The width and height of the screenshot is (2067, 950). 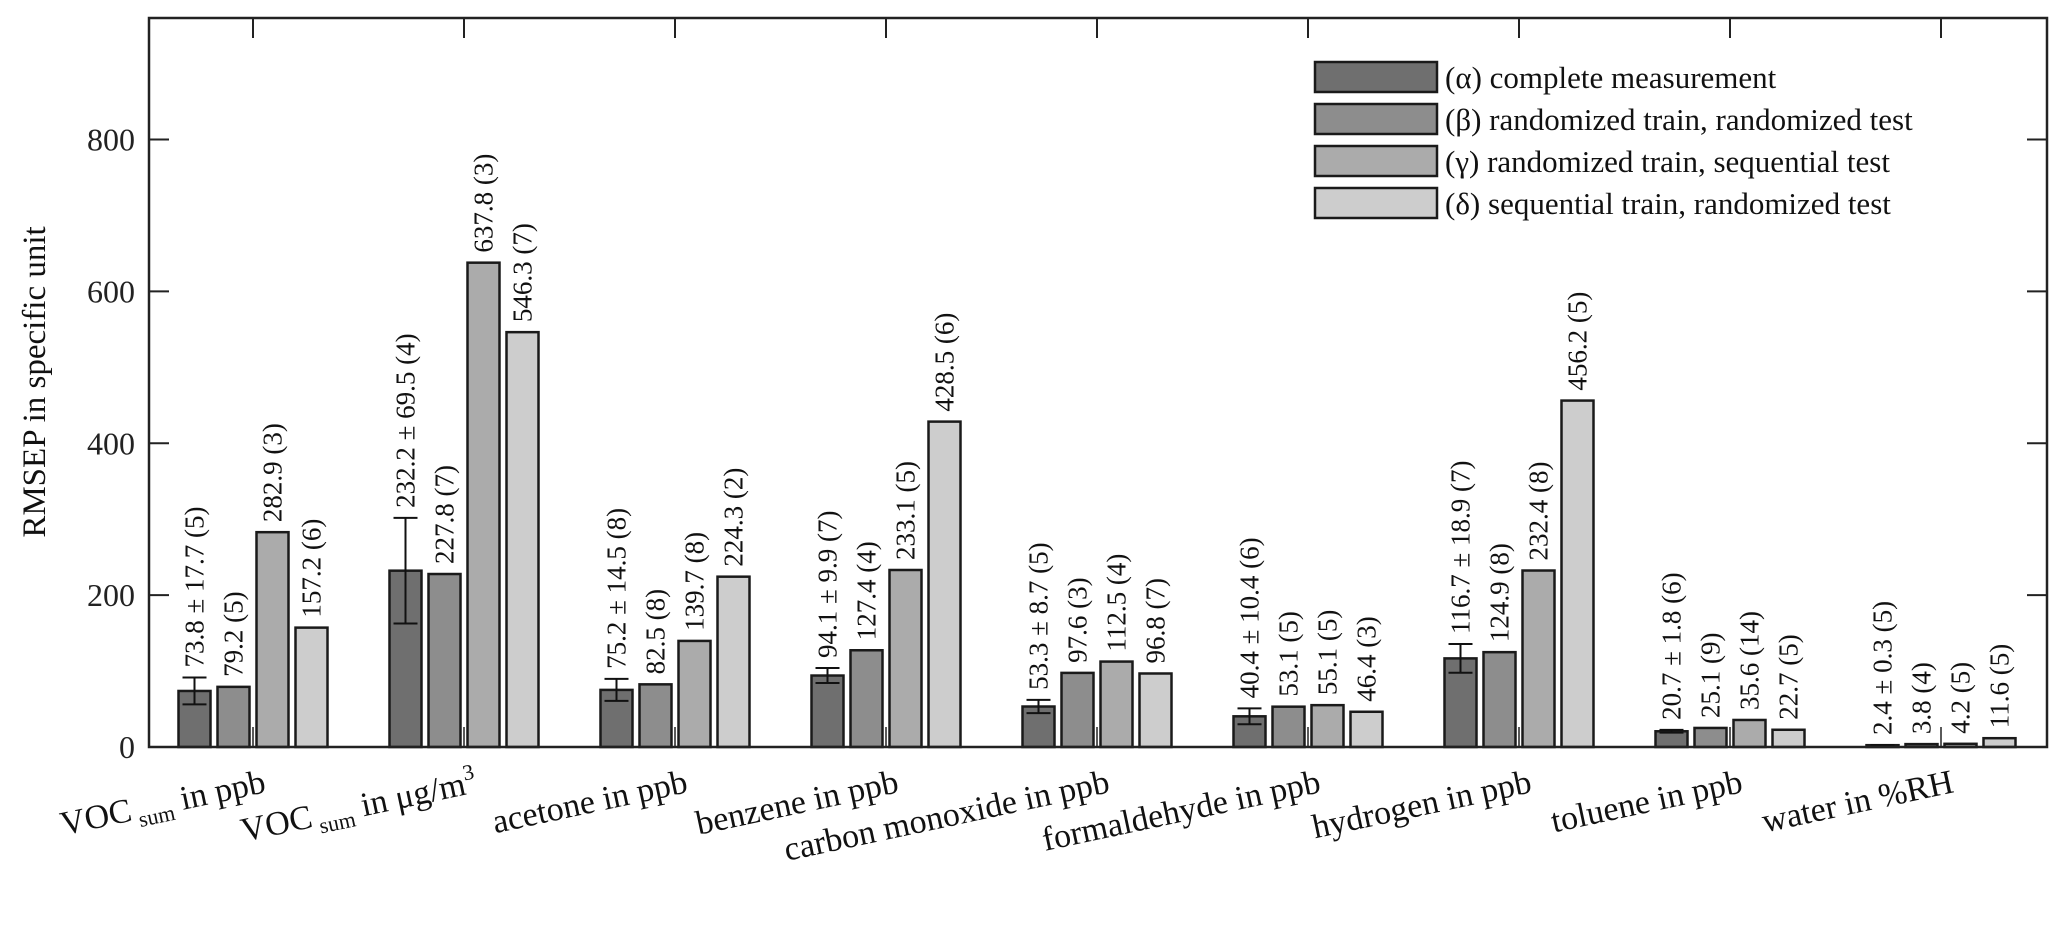 What do you see at coordinates (484, 203) in the screenshot?
I see `data-label: 637.8 (3)` at bounding box center [484, 203].